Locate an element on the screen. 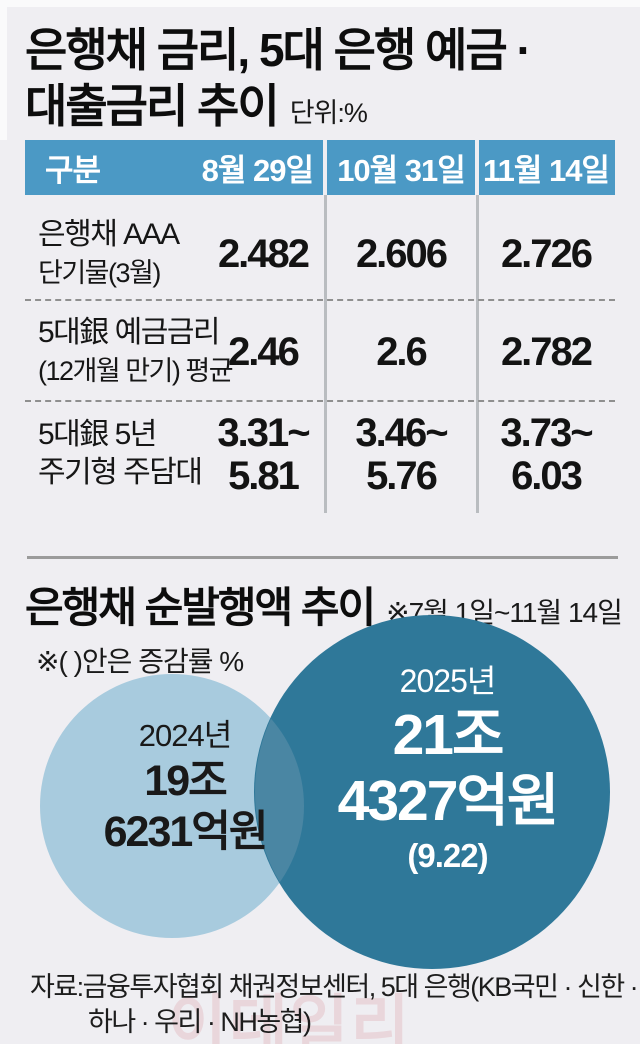 The image size is (640, 1044). section-divider is located at coordinates (322, 557).